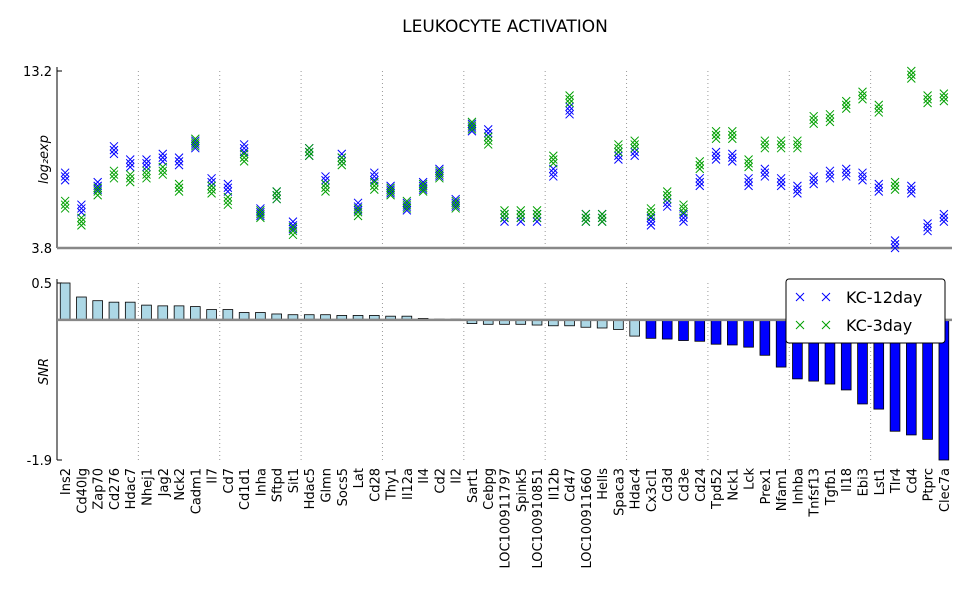  What do you see at coordinates (685, 485) in the screenshot?
I see `x-tick-label: Cd3e` at bounding box center [685, 485].